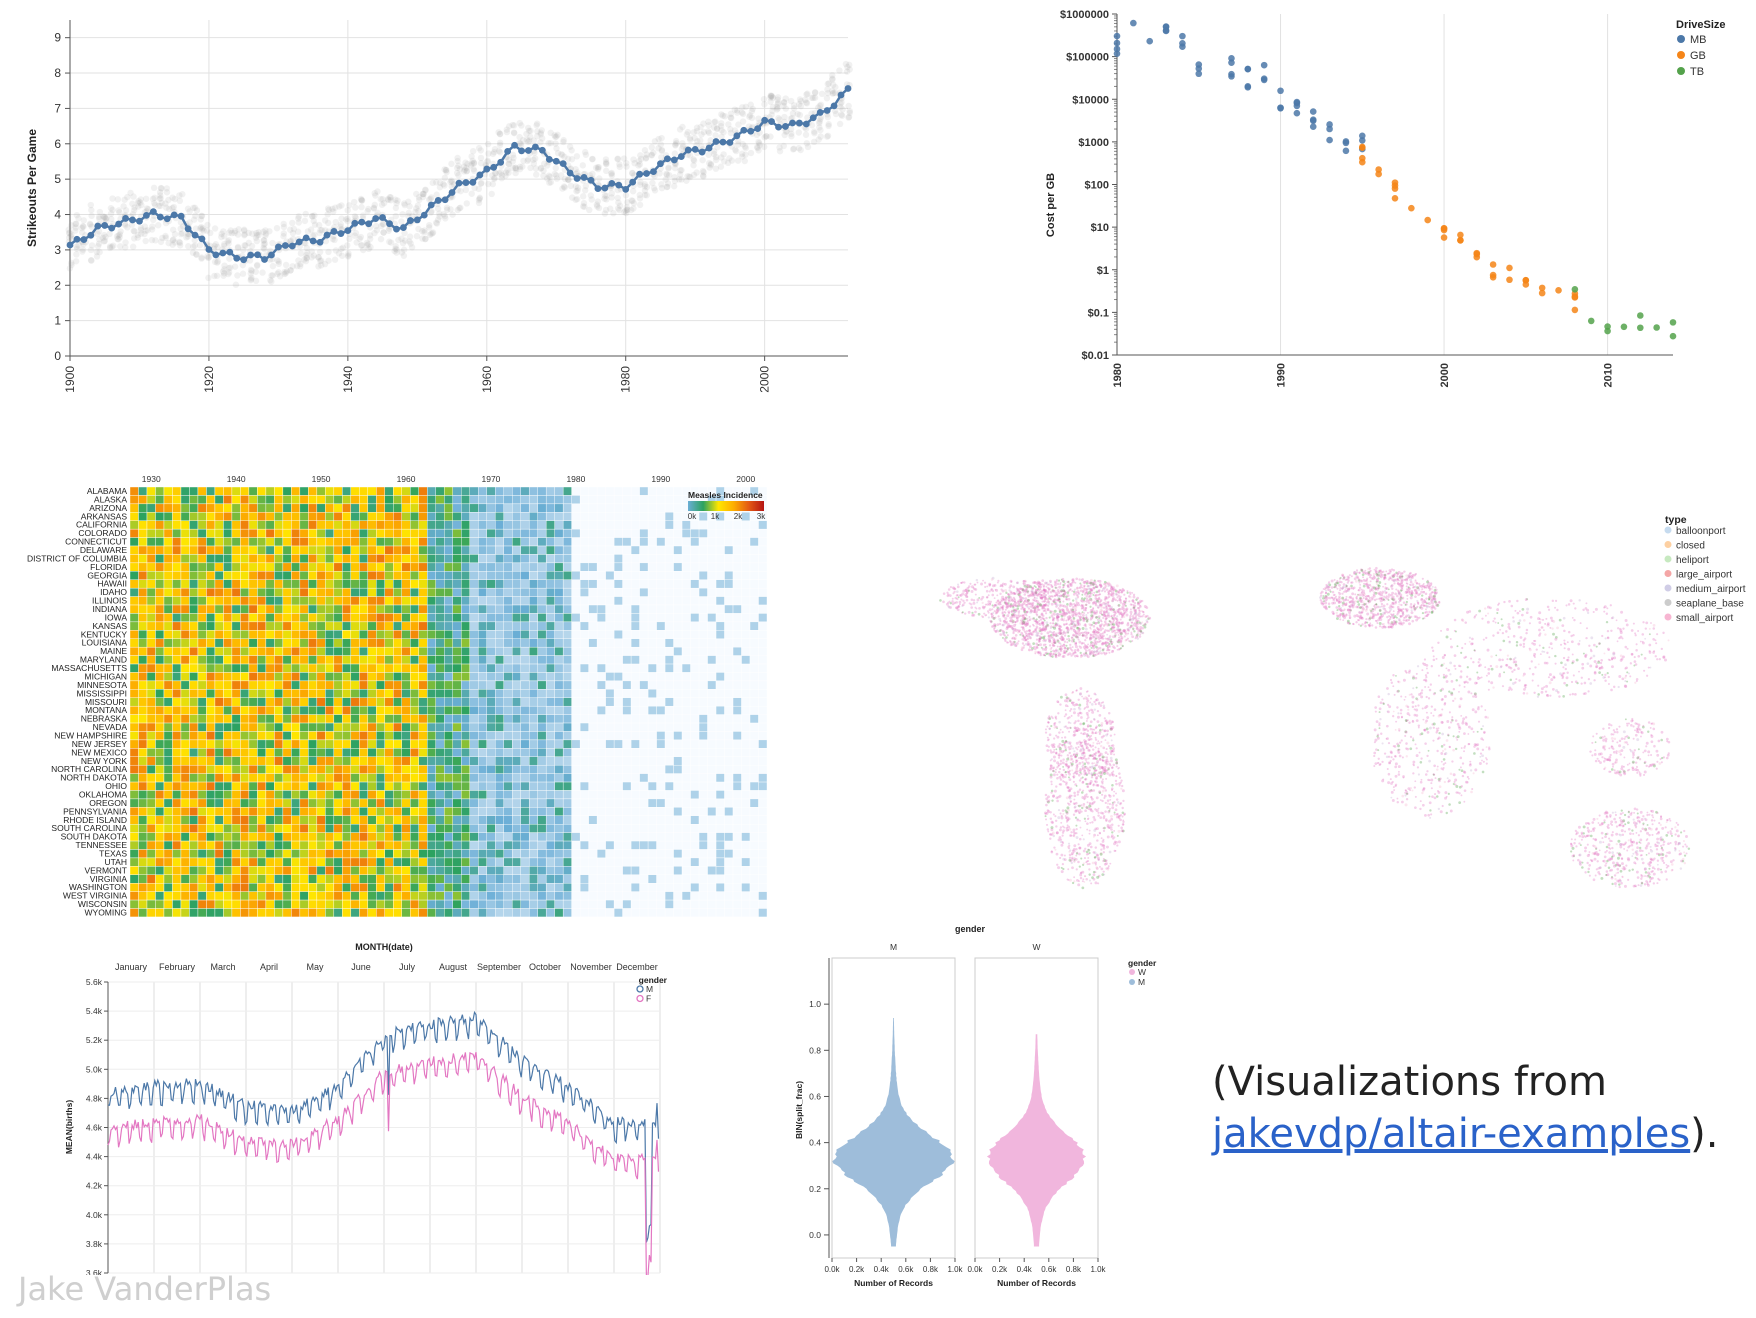  I want to click on drive-point-tb, so click(1673, 322).